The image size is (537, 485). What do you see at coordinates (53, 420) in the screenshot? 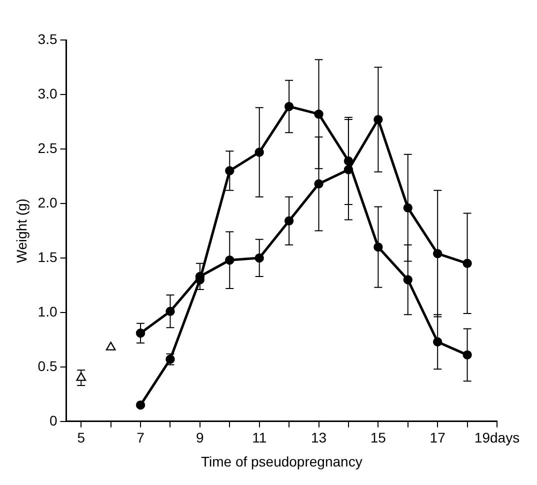
I see `y-tick-label: 0` at bounding box center [53, 420].